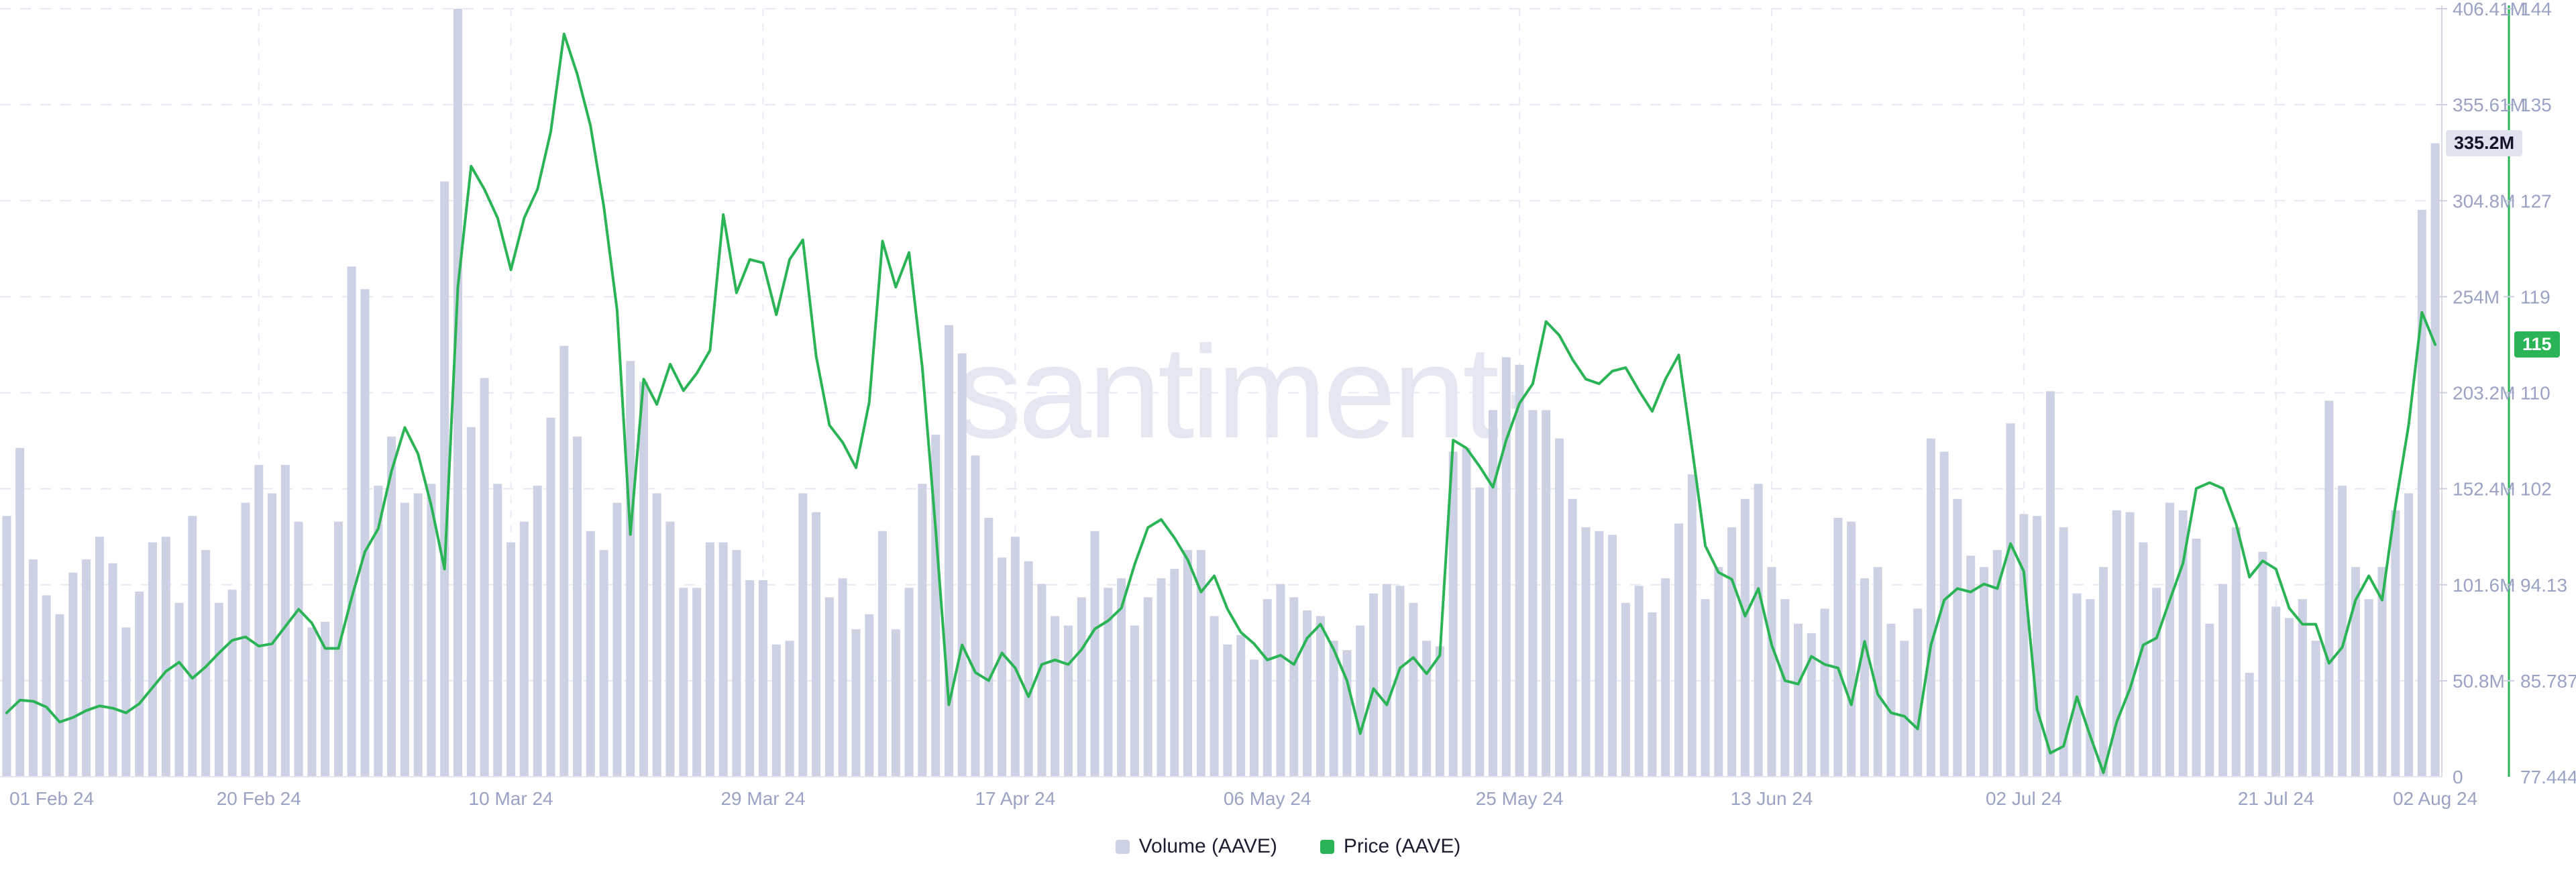 This screenshot has width=2576, height=872. Describe the element at coordinates (1015, 798) in the screenshot. I see `x-axis-label: 17 Apr 24` at that location.